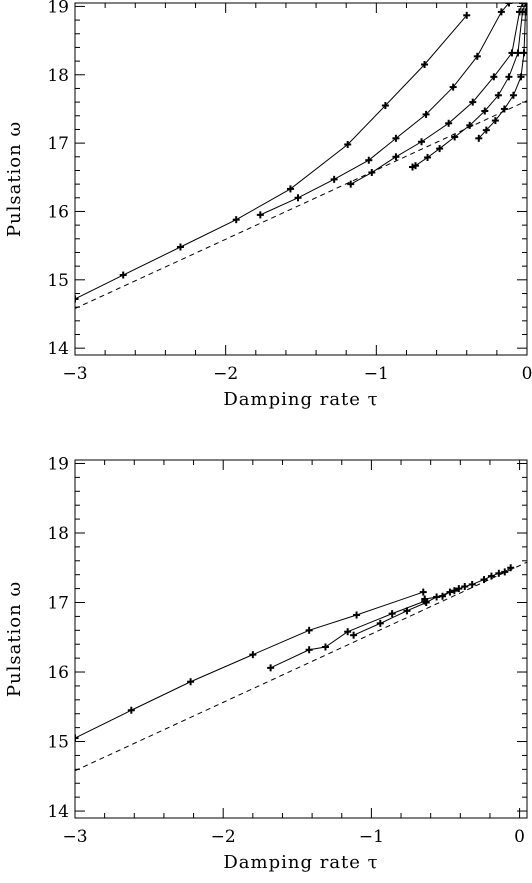 This screenshot has width=532, height=883. I want to click on y-tick-label: 16, so click(58, 212).